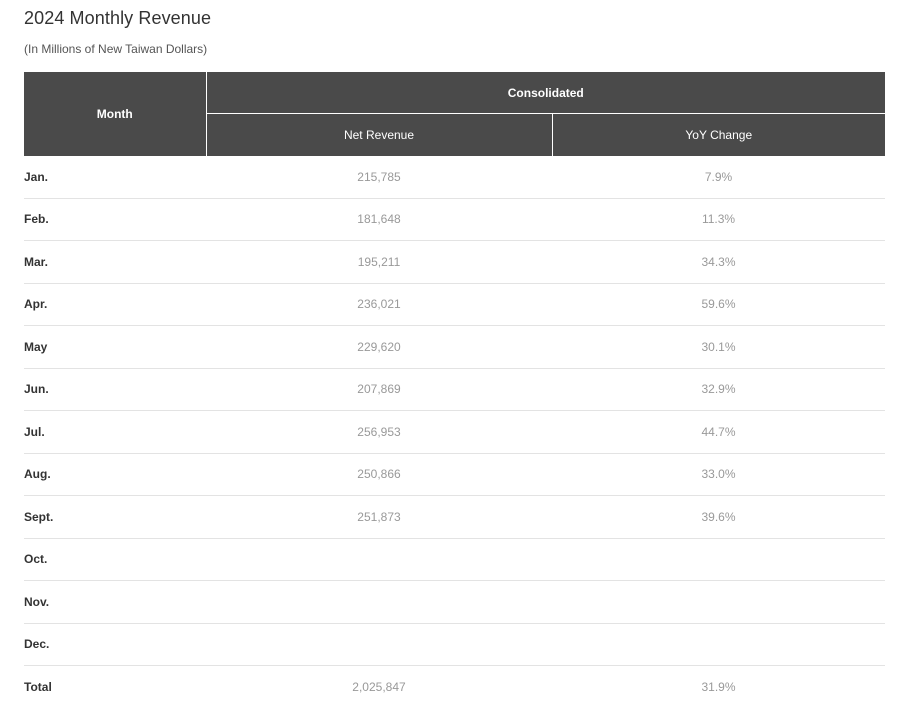 This screenshot has width=915, height=708. Describe the element at coordinates (379, 432) in the screenshot. I see `net-revenue-cell: 256,953` at that location.